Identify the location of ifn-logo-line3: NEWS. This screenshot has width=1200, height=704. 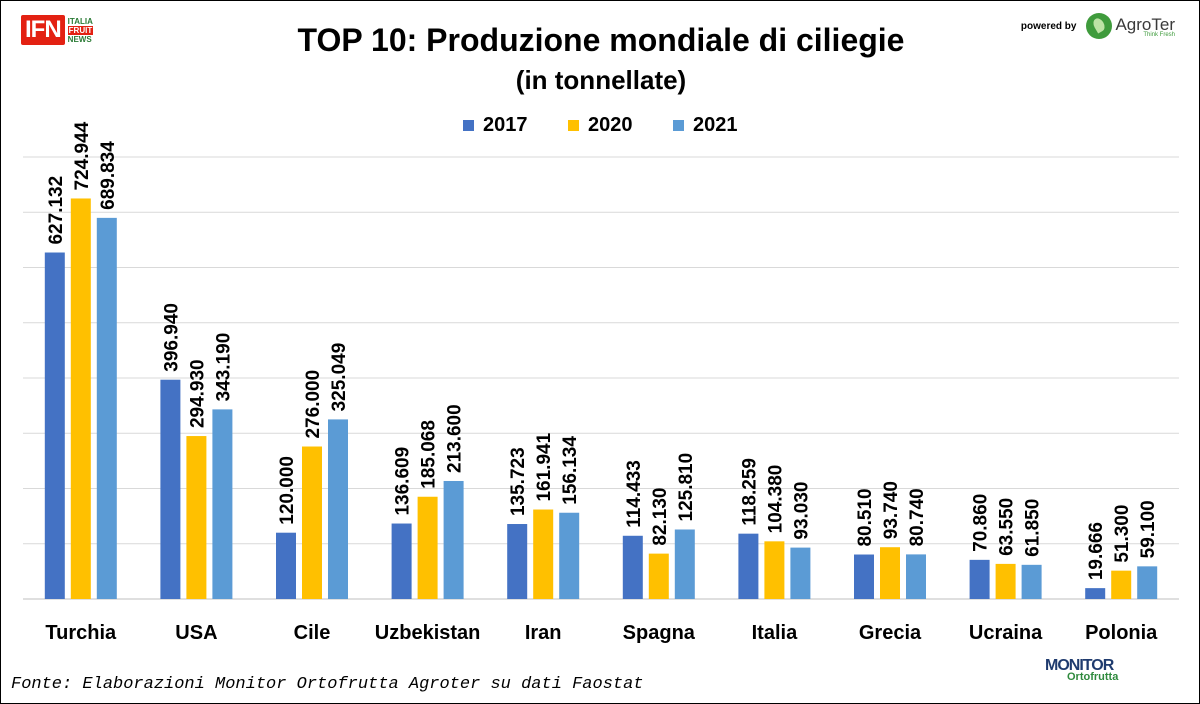
(79, 39).